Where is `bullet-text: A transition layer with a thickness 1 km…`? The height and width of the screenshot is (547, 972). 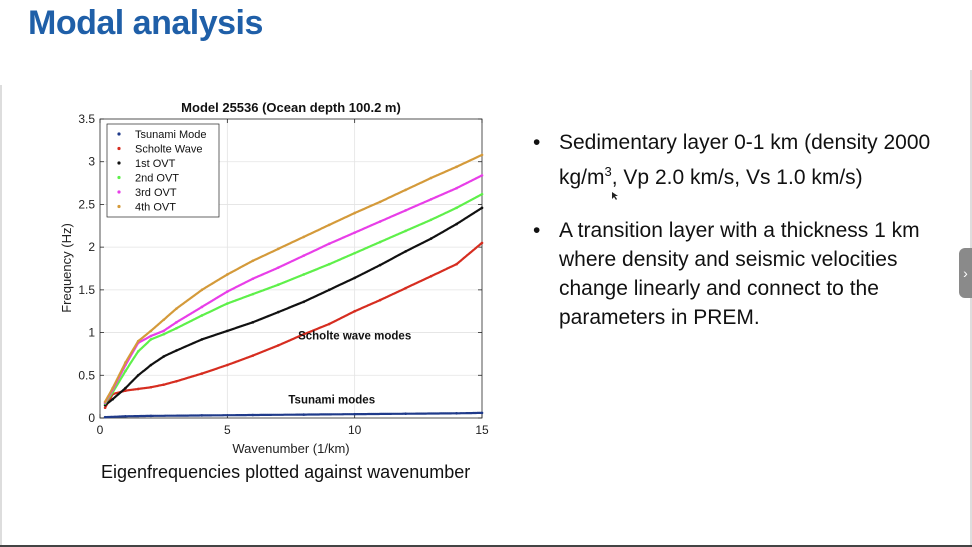 bullet-text: A transition layer with a thickness 1 km… is located at coordinates (739, 274).